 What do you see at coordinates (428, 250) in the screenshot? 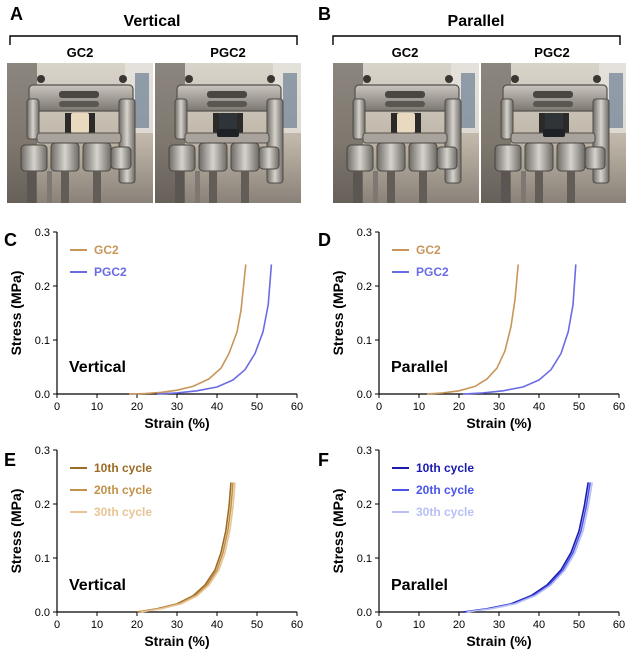
I see `legend-label-d-0: GC2` at bounding box center [428, 250].